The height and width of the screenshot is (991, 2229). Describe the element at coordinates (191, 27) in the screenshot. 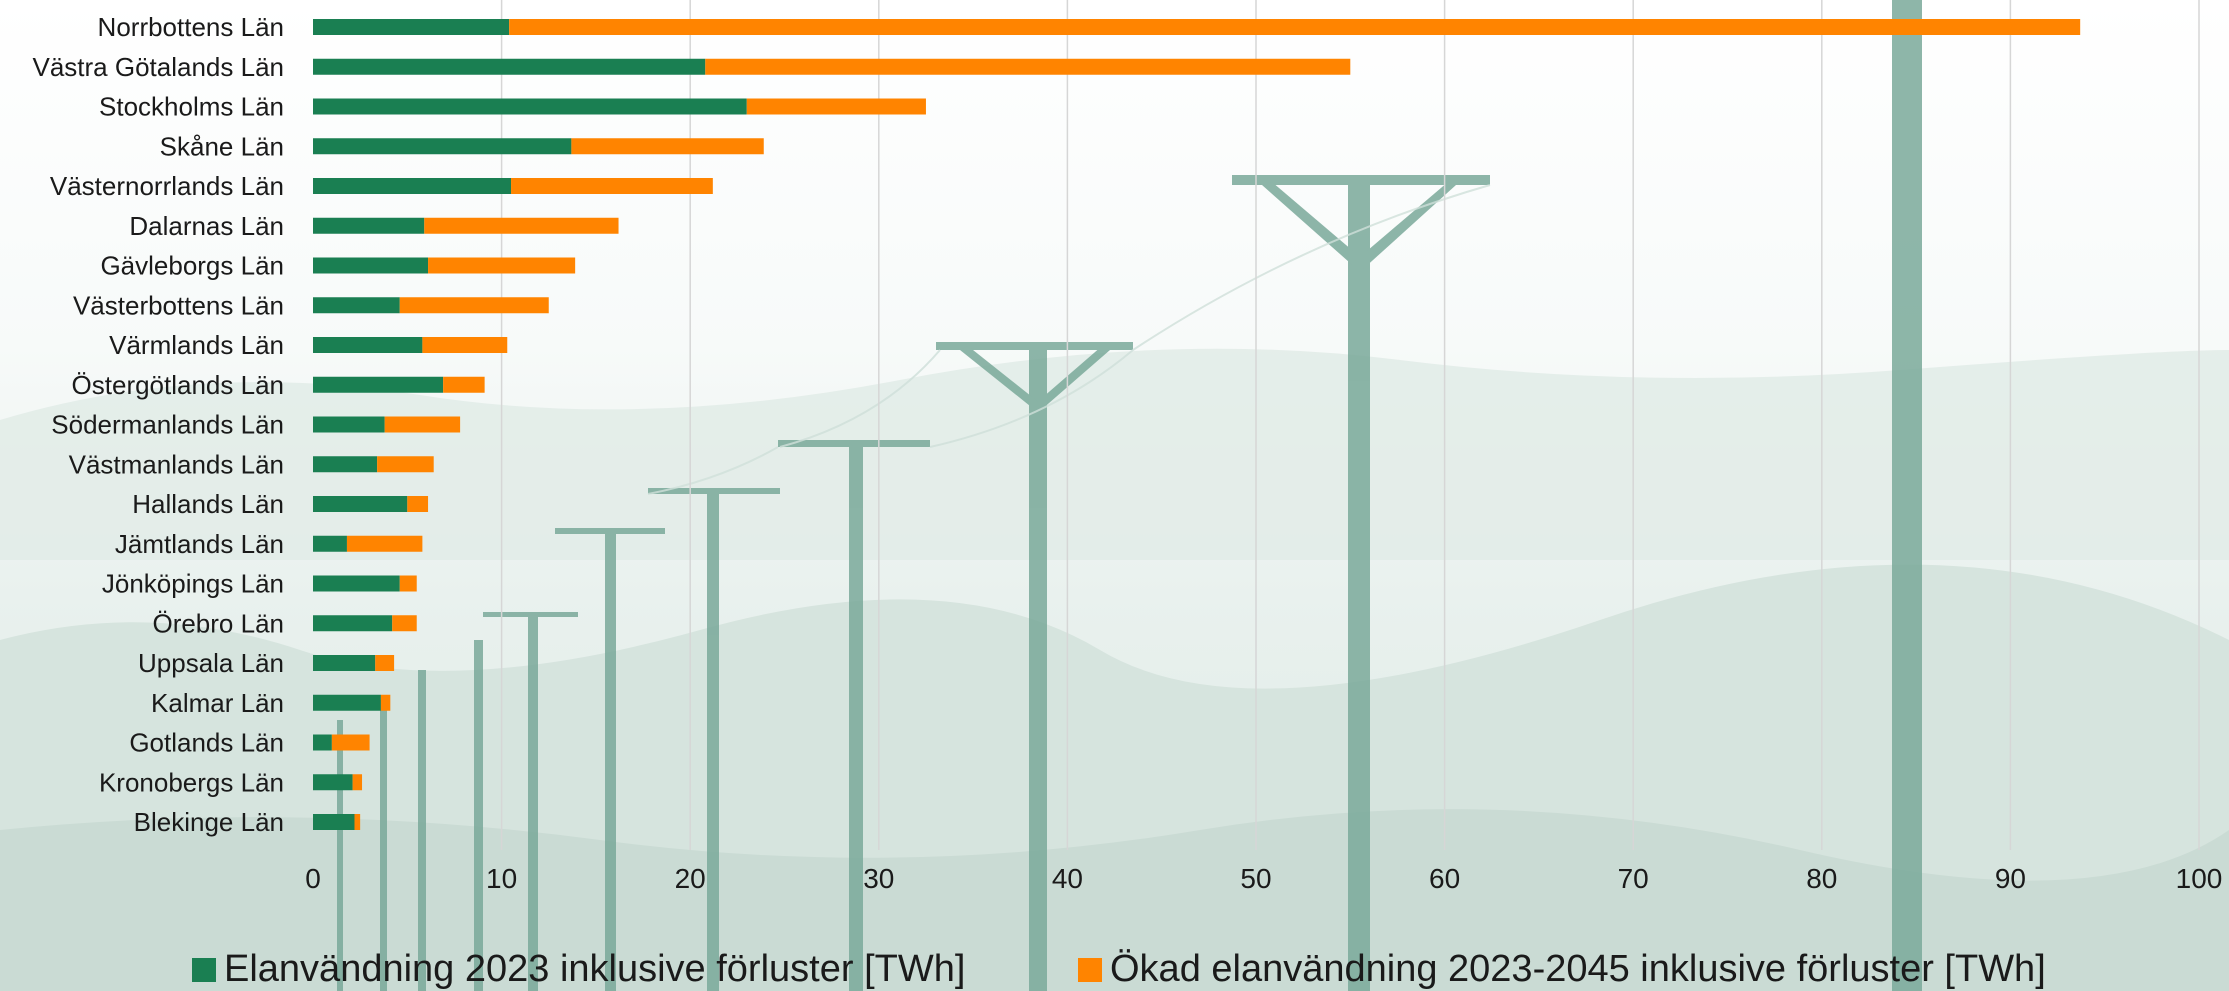

I see `category-label: Norrbottens Län` at that location.